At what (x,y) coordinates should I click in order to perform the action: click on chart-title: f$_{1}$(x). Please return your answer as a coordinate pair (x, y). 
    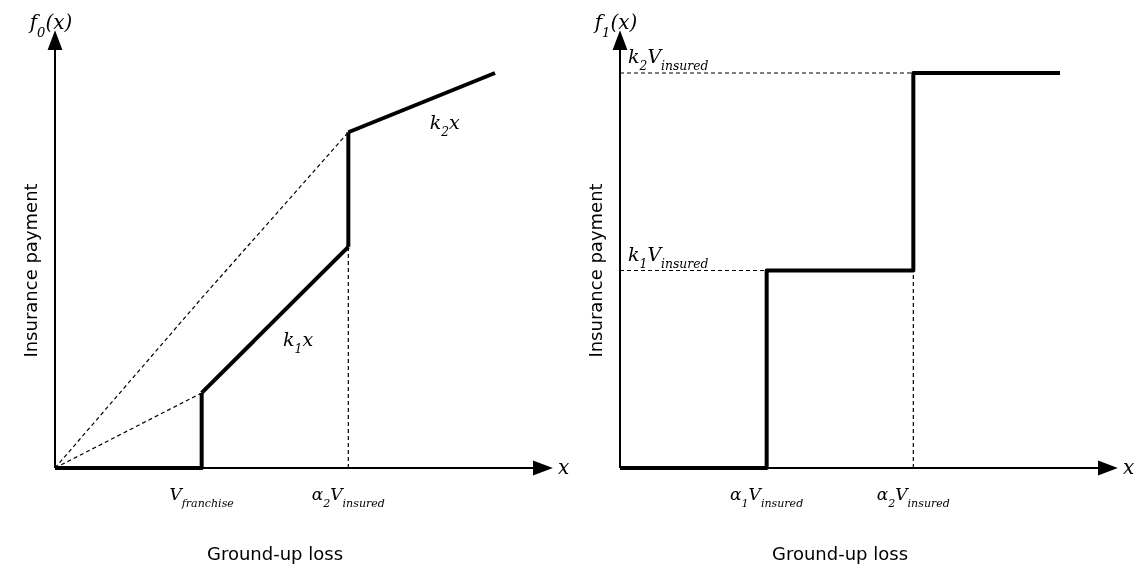
    Looking at the image, I should click on (615, 25).